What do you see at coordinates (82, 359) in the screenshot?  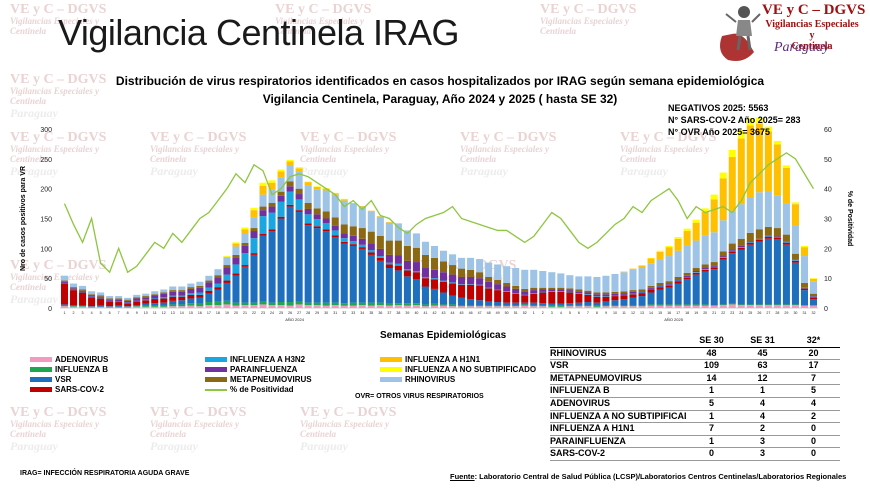 I see `legend-label: ADENOVIRUS` at bounding box center [82, 359].